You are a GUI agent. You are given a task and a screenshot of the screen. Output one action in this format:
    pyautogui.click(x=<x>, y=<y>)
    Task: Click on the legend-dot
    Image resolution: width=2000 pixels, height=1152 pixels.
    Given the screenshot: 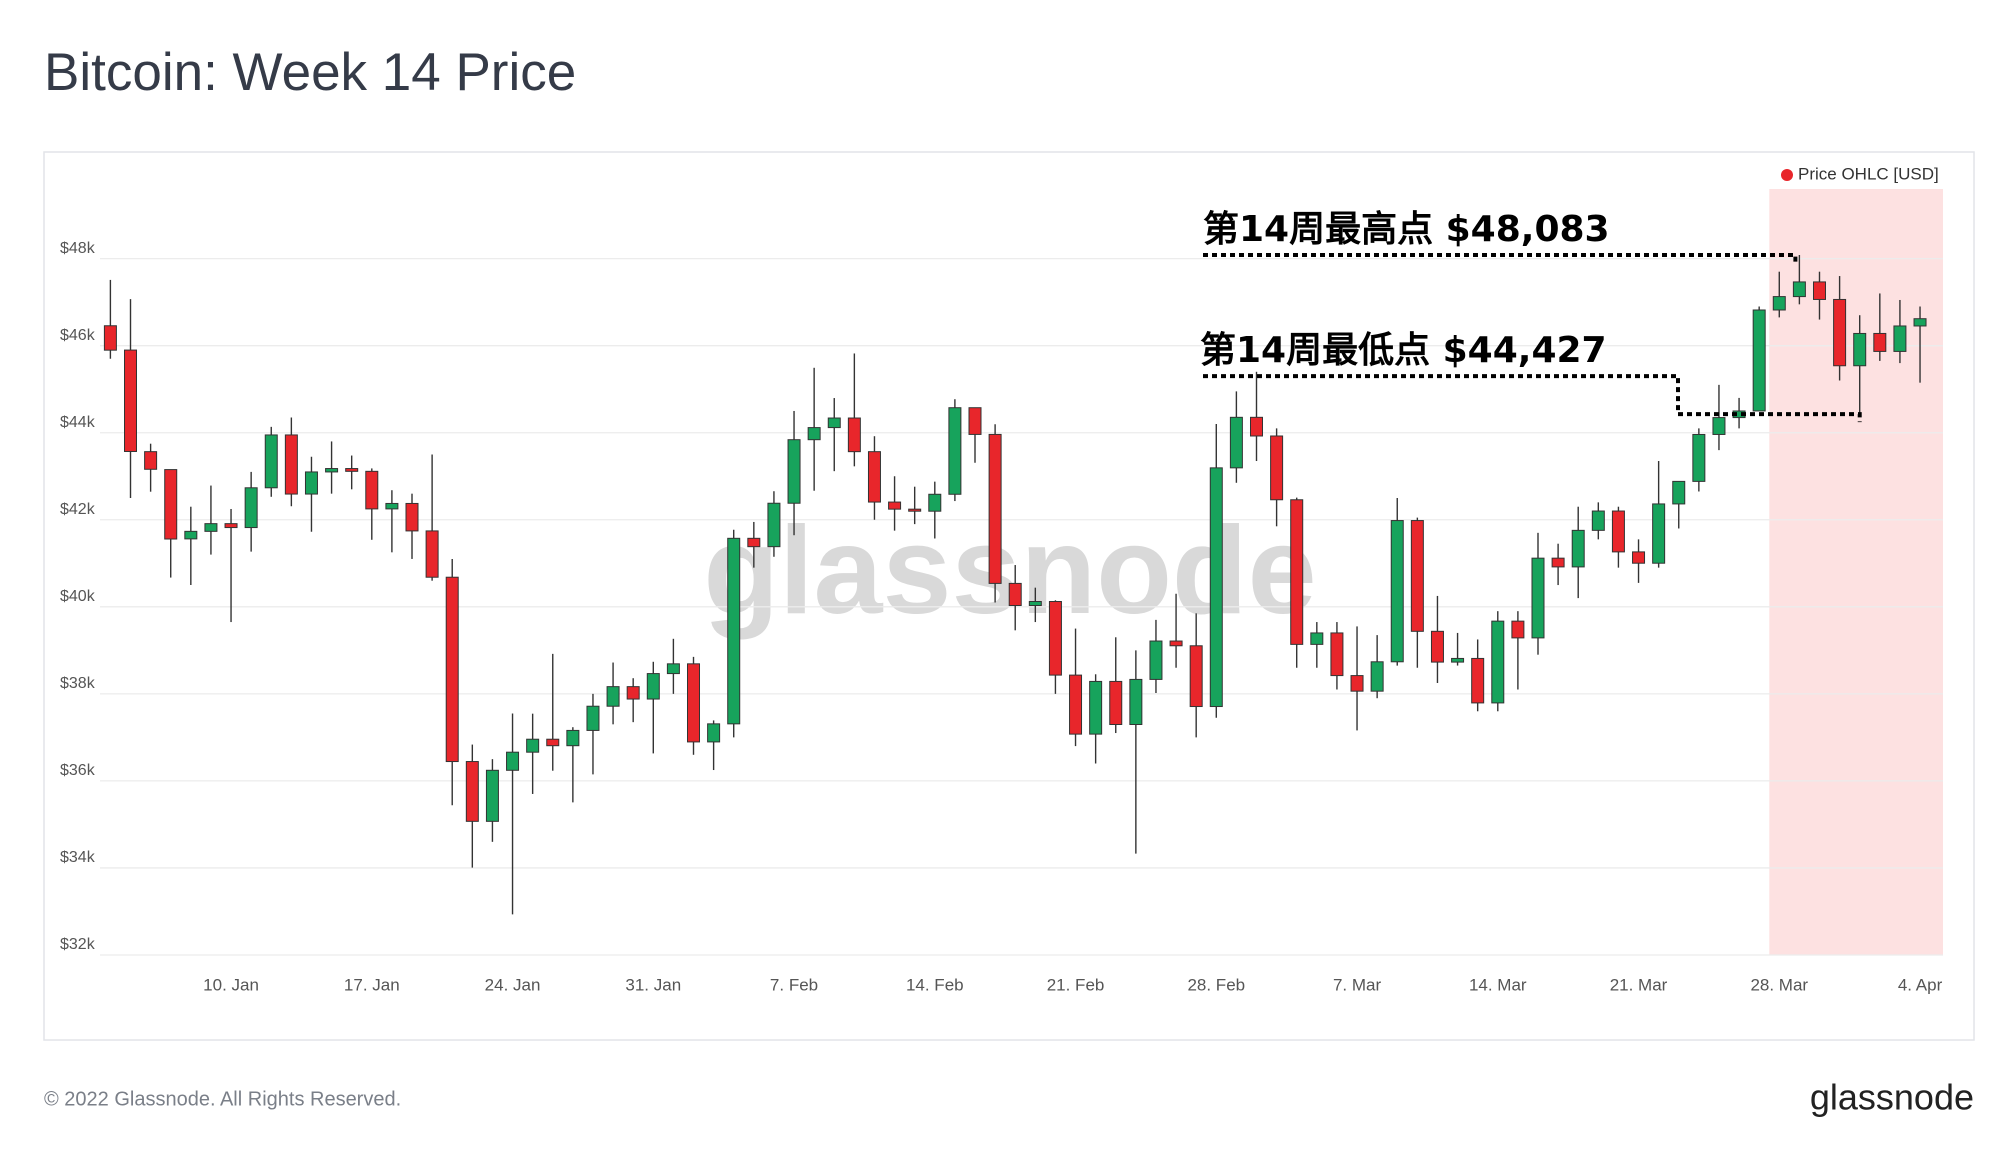 What is the action you would take?
    pyautogui.click(x=1787, y=175)
    